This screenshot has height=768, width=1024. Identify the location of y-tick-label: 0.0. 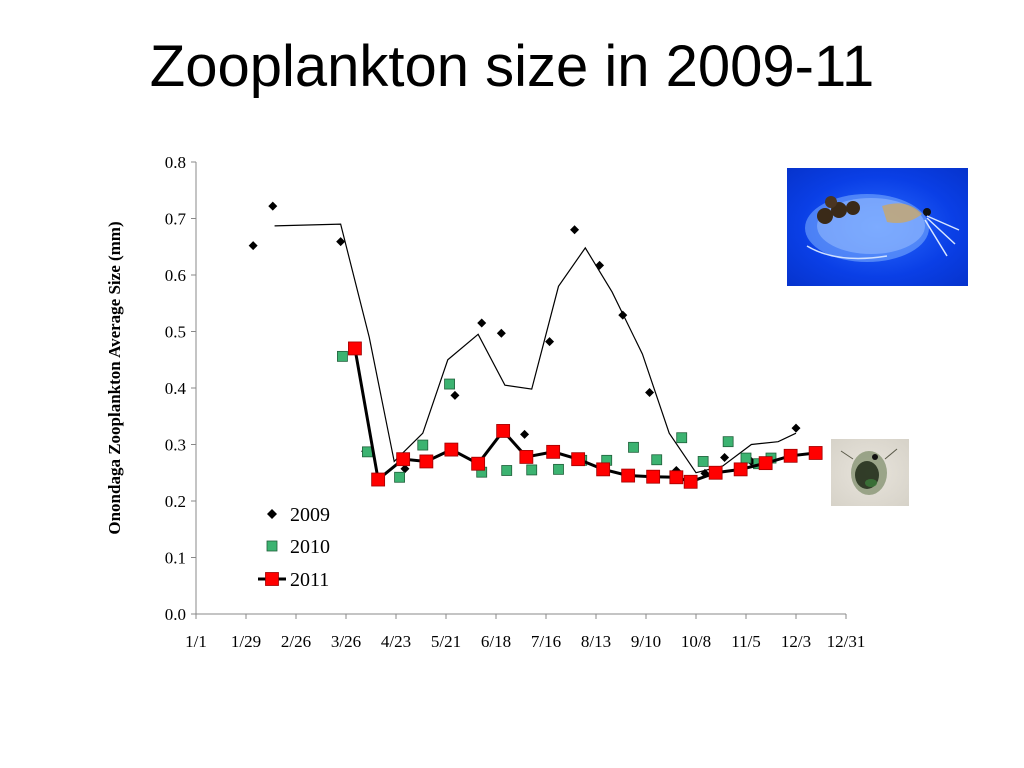
(175, 614).